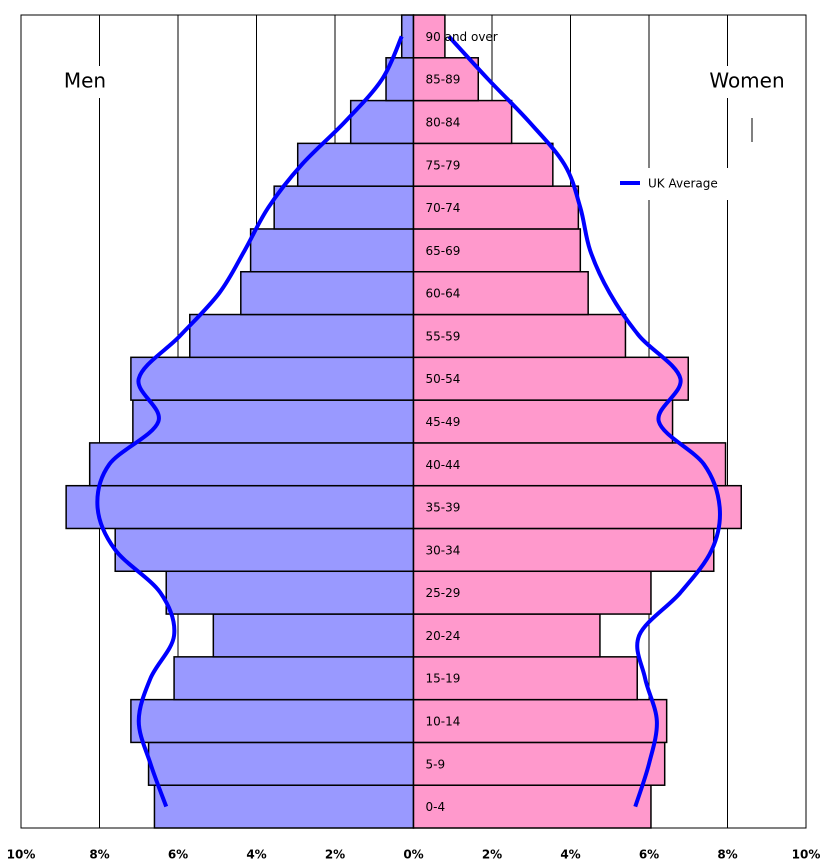 The height and width of the screenshot is (866, 821). Describe the element at coordinates (443, 679) in the screenshot. I see `category-label: 15-19` at that location.